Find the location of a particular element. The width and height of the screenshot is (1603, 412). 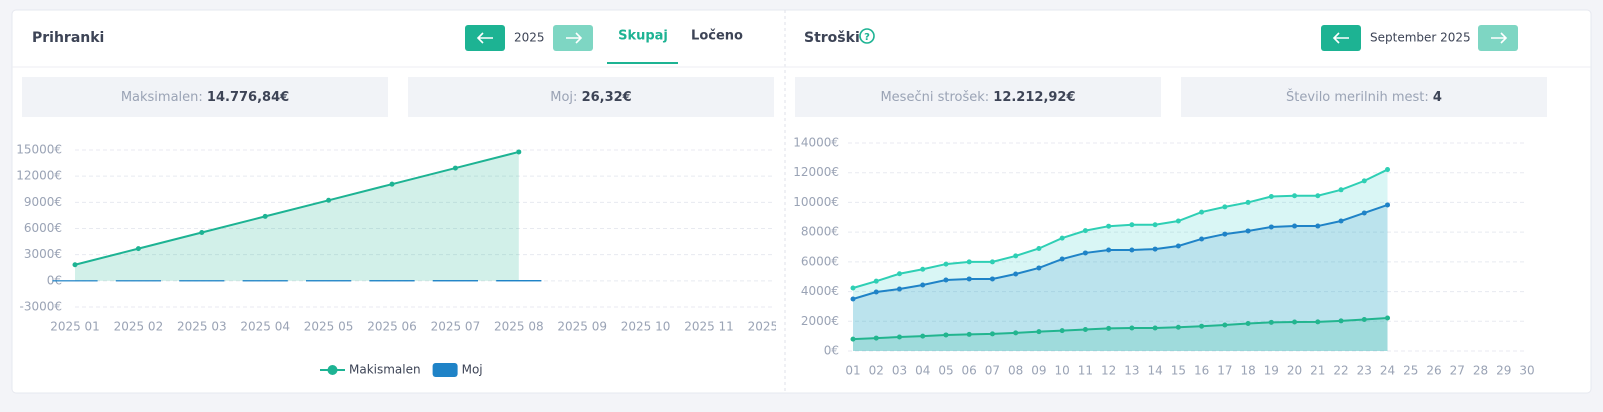

x-tick-label: 06 is located at coordinates (969, 371).